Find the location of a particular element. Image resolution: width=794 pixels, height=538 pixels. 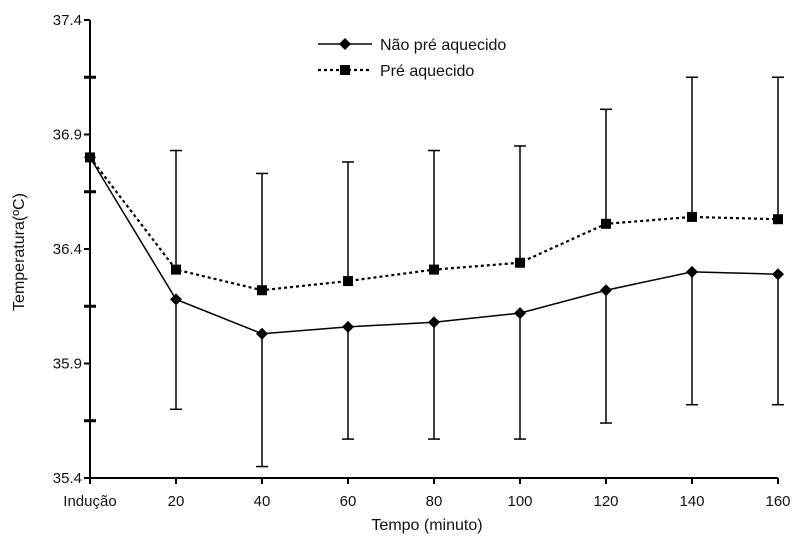

y-tick-label: 36.4 is located at coordinates (67, 249).